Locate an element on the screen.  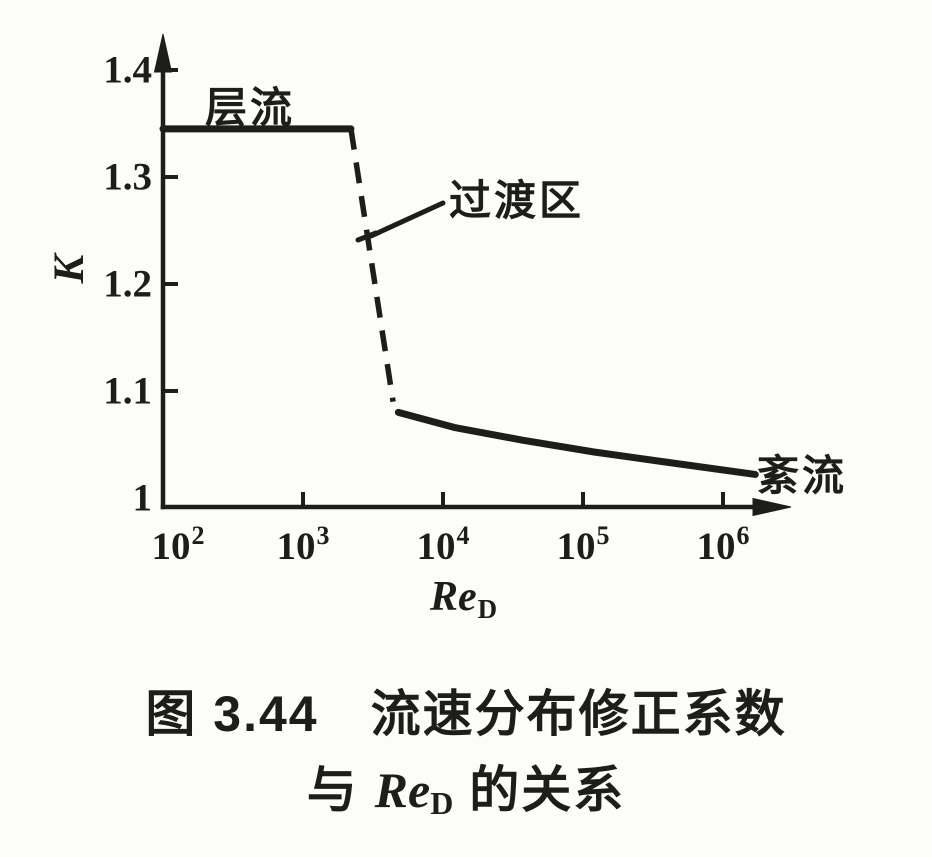
annotation-turbulent: 紊流 is located at coordinates (802, 475).